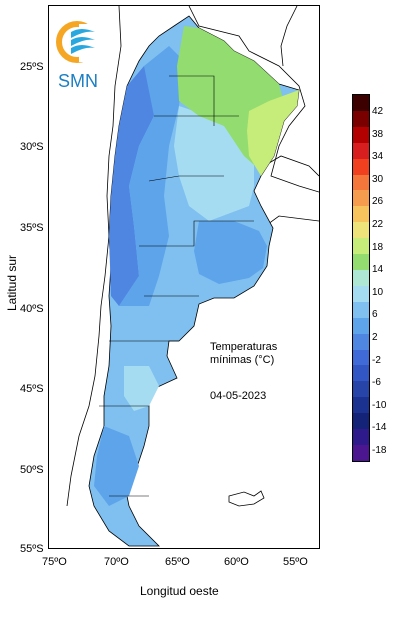 Image resolution: width=400 pixels, height=618 pixels. I want to click on warmest-northeast-region, so click(273, 133).